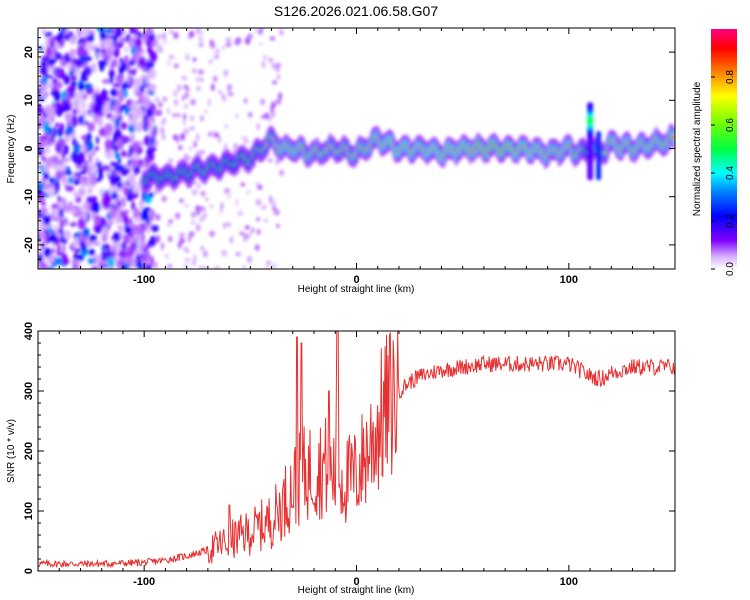 This screenshot has height=600, width=750. I want to click on snr-xlabel: Height of straight line (km), so click(356, 590).